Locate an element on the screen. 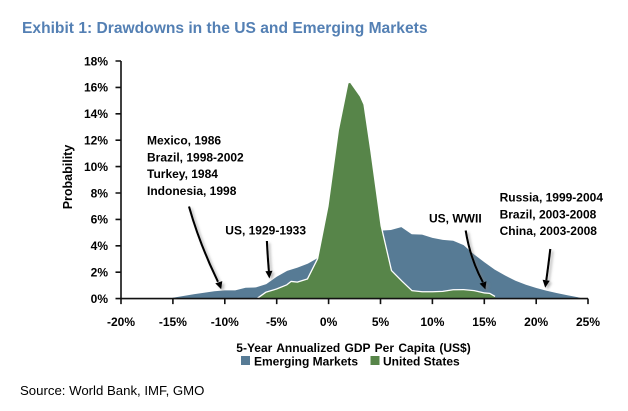  svg-text: Source: World Bank, IMF, GMO is located at coordinates (112, 390).